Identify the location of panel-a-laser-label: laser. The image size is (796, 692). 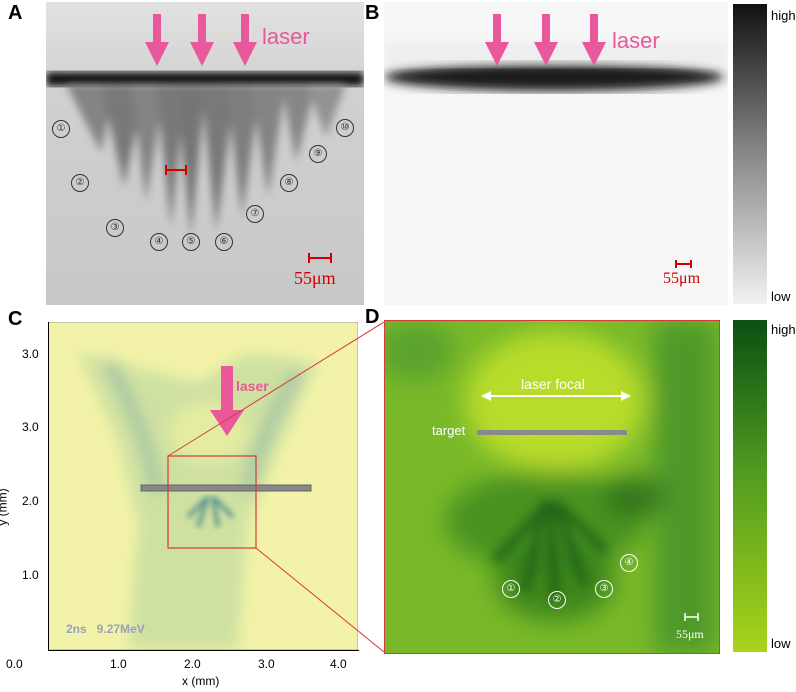
(286, 36).